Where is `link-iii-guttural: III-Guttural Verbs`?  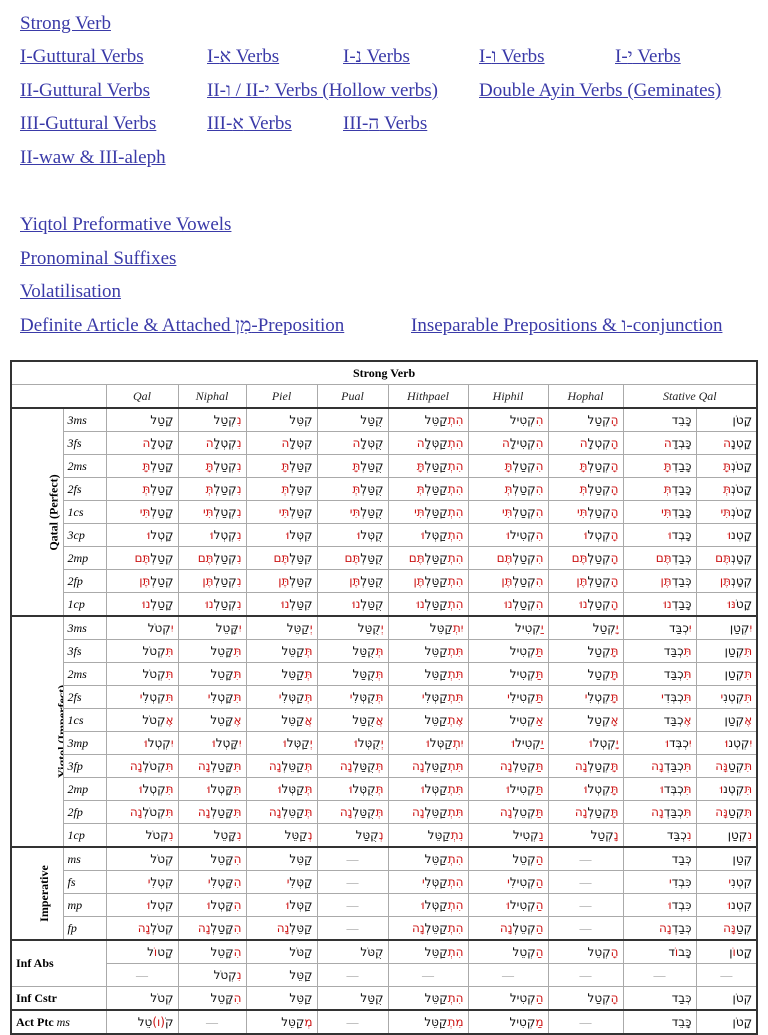
link-iii-guttural: III-Guttural Verbs is located at coordinates (88, 123).